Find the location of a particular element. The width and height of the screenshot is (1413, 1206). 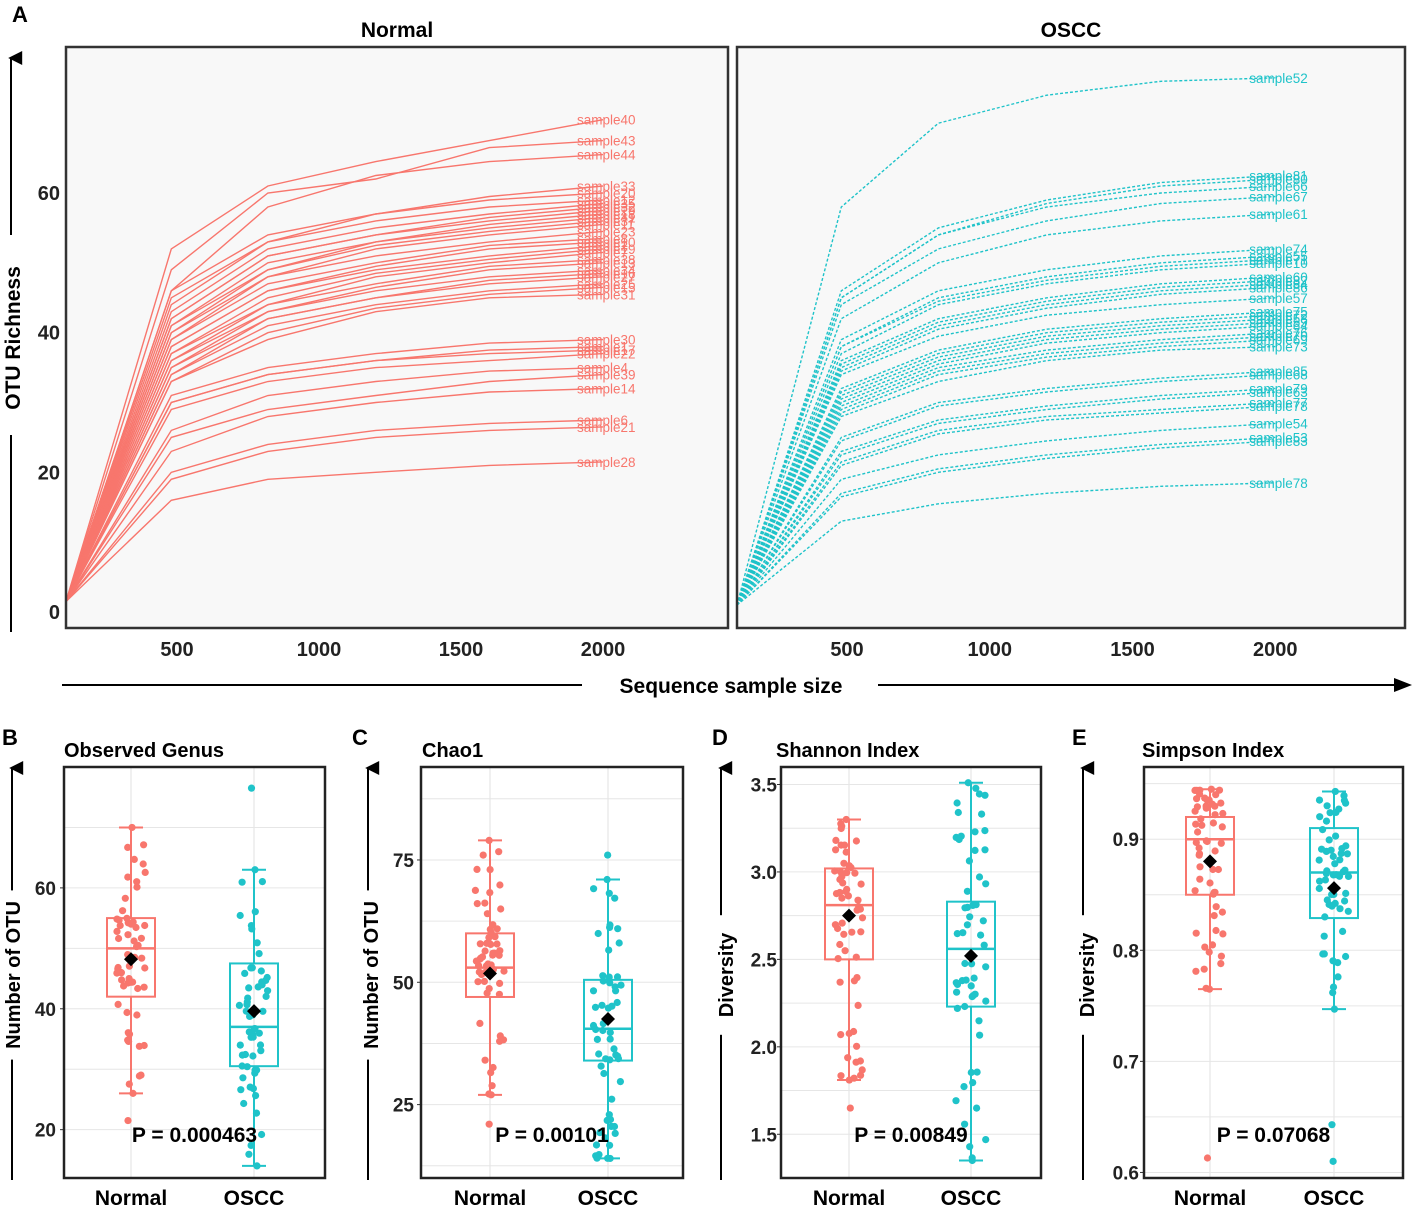

x-tick-label: 1500 is located at coordinates (461, 650).